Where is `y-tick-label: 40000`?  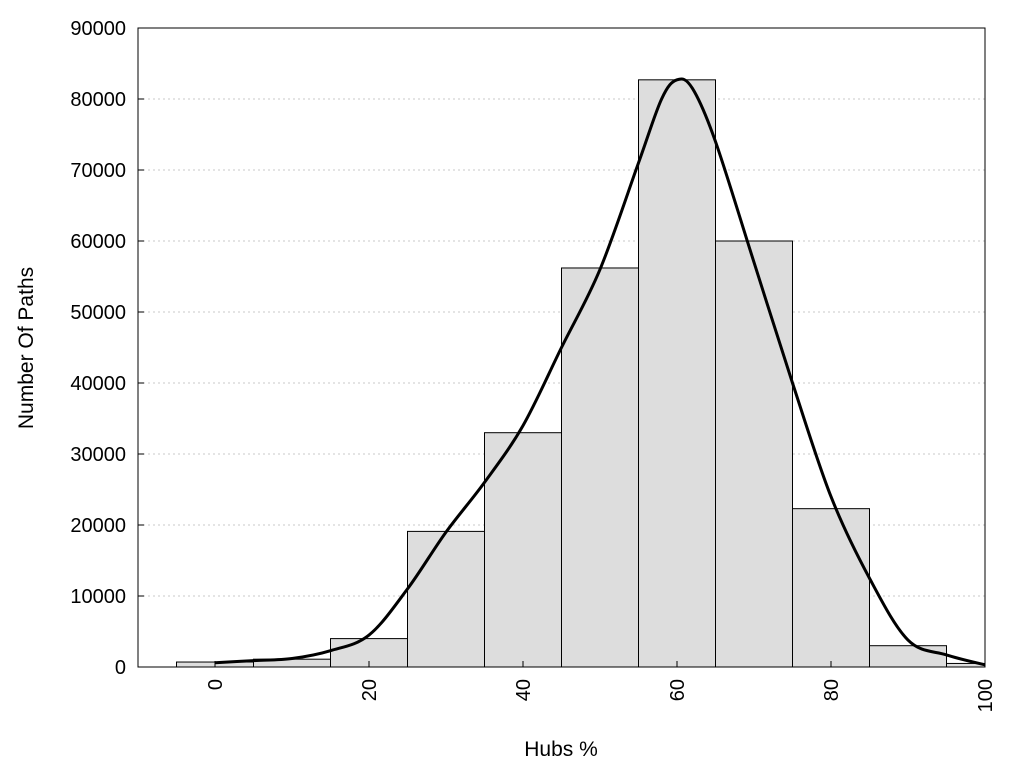
y-tick-label: 40000 is located at coordinates (98, 384).